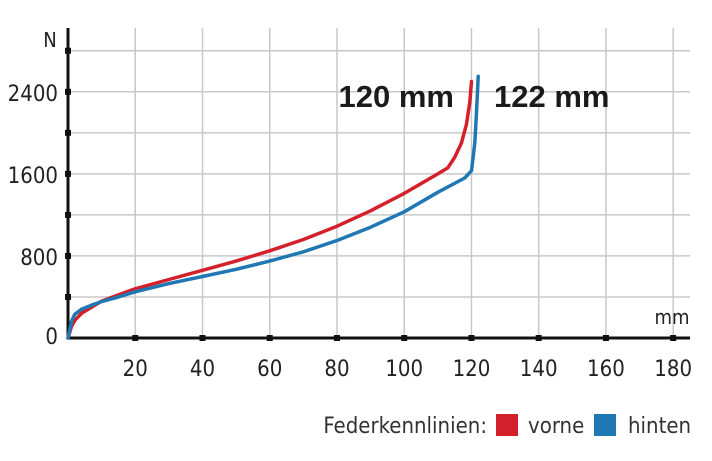  I want to click on series-end-labels: 120 mm 122 mm, so click(474, 96).